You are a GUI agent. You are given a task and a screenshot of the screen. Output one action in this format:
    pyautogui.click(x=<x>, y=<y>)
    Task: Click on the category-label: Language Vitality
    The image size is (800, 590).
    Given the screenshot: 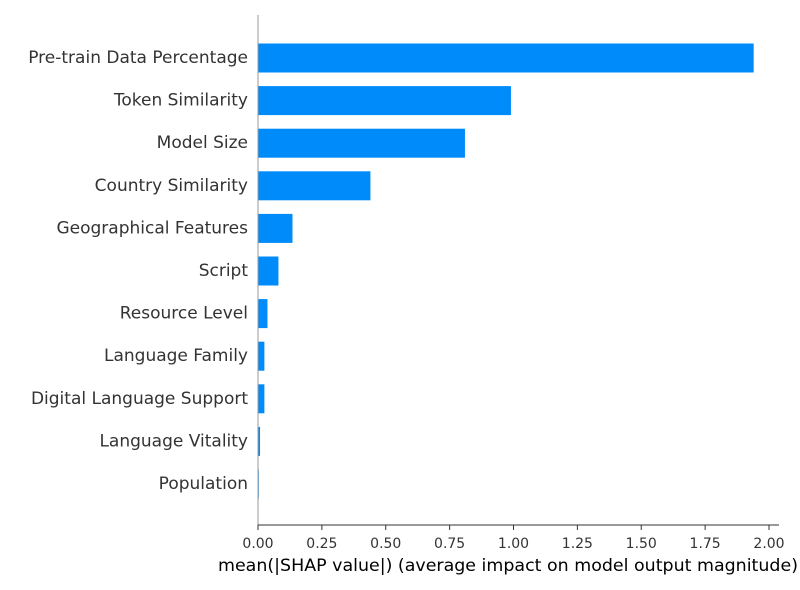 What is the action you would take?
    pyautogui.click(x=173, y=441)
    